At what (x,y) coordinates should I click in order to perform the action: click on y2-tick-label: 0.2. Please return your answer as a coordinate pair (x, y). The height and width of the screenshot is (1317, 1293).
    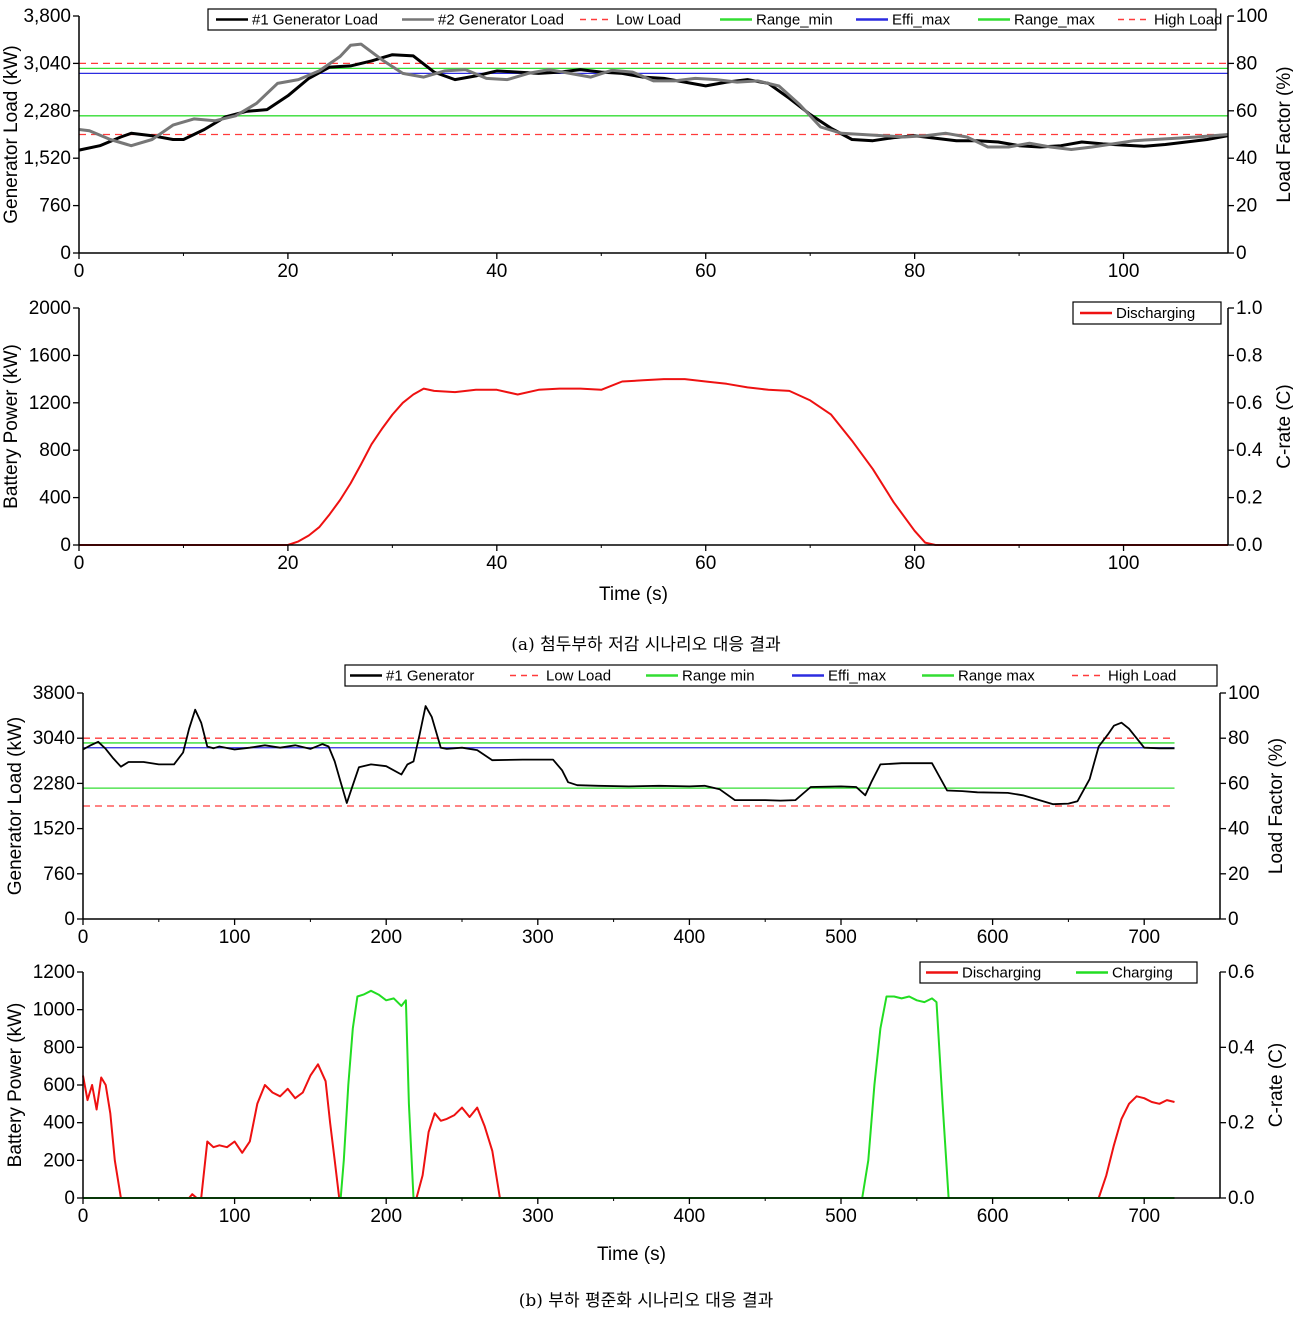
    Looking at the image, I should click on (1241, 1123).